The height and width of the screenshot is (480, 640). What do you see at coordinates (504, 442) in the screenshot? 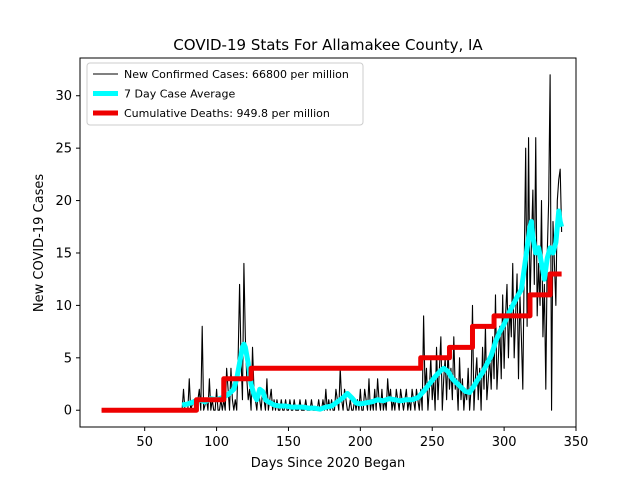
I see `x-tick-label: 300` at bounding box center [504, 442].